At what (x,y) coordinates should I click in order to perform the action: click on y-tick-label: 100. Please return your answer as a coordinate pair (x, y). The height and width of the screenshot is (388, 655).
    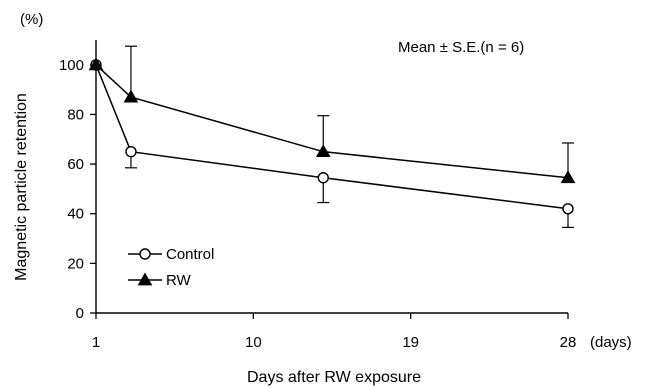
    Looking at the image, I should click on (71, 65).